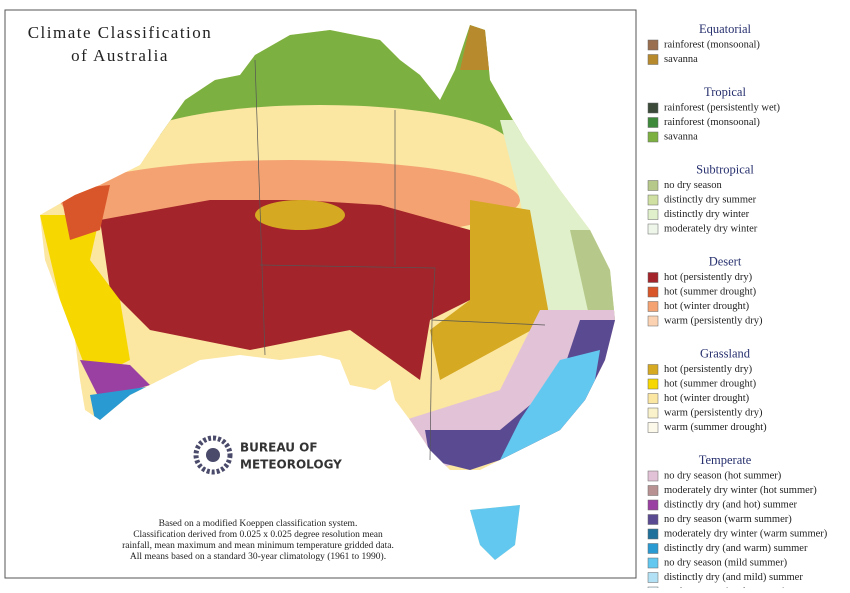 The width and height of the screenshot is (850, 593). I want to click on legend-label: no dry season (hot summer), so click(723, 475).